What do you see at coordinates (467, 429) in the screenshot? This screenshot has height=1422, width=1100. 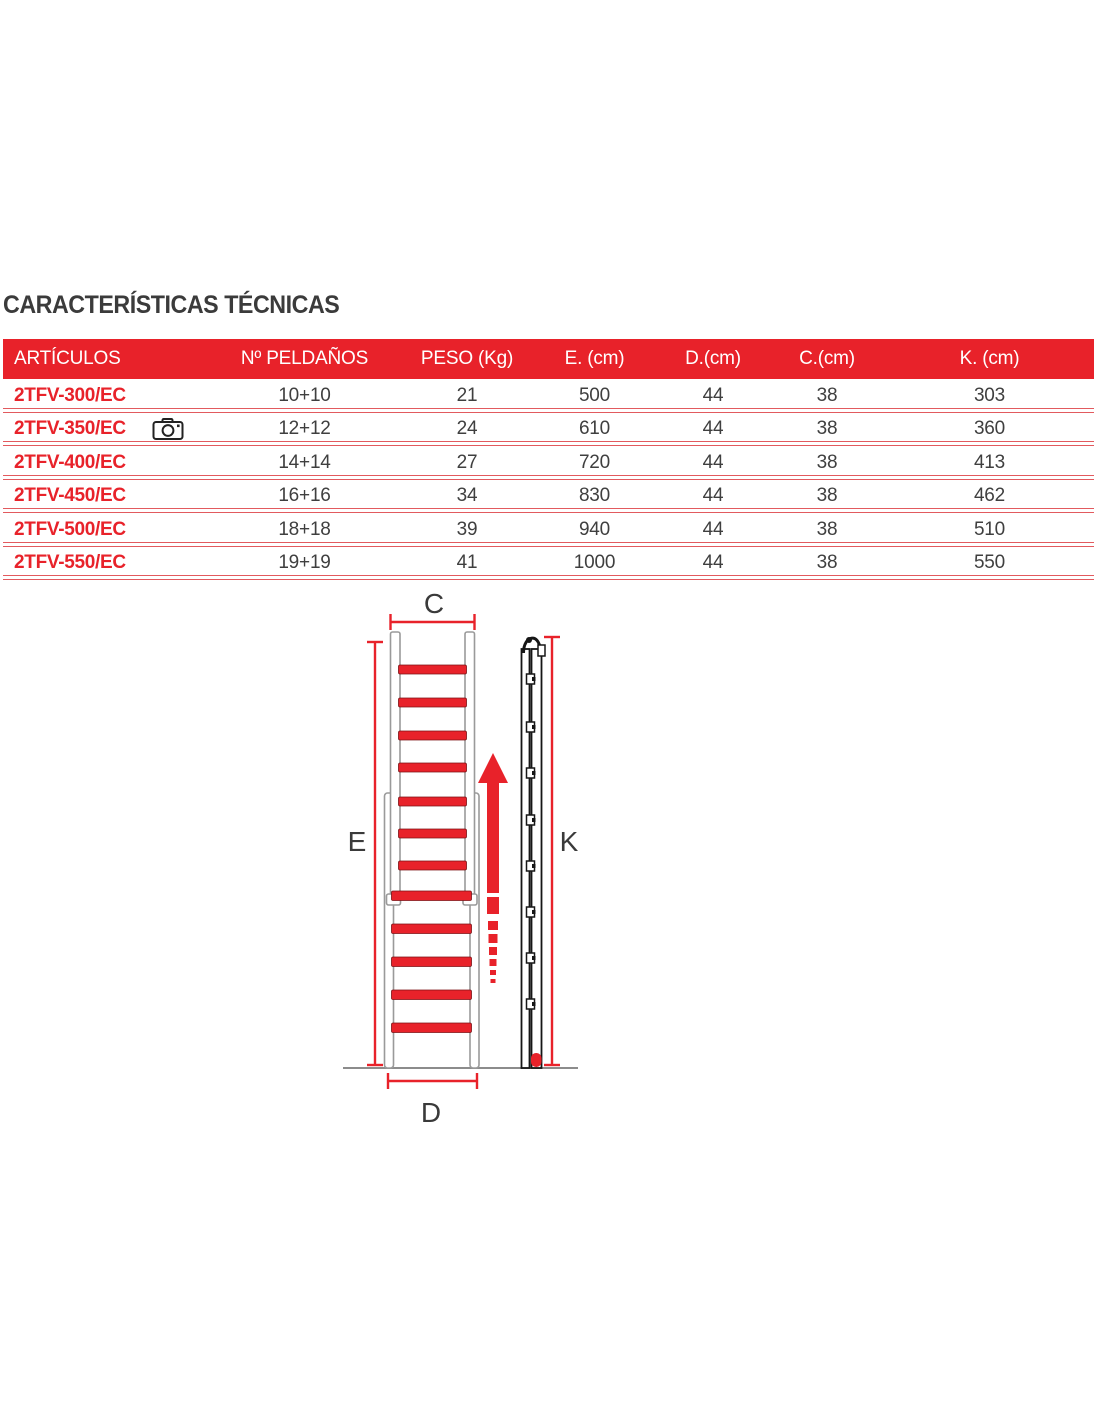 I see `cell-peso: 24` at bounding box center [467, 429].